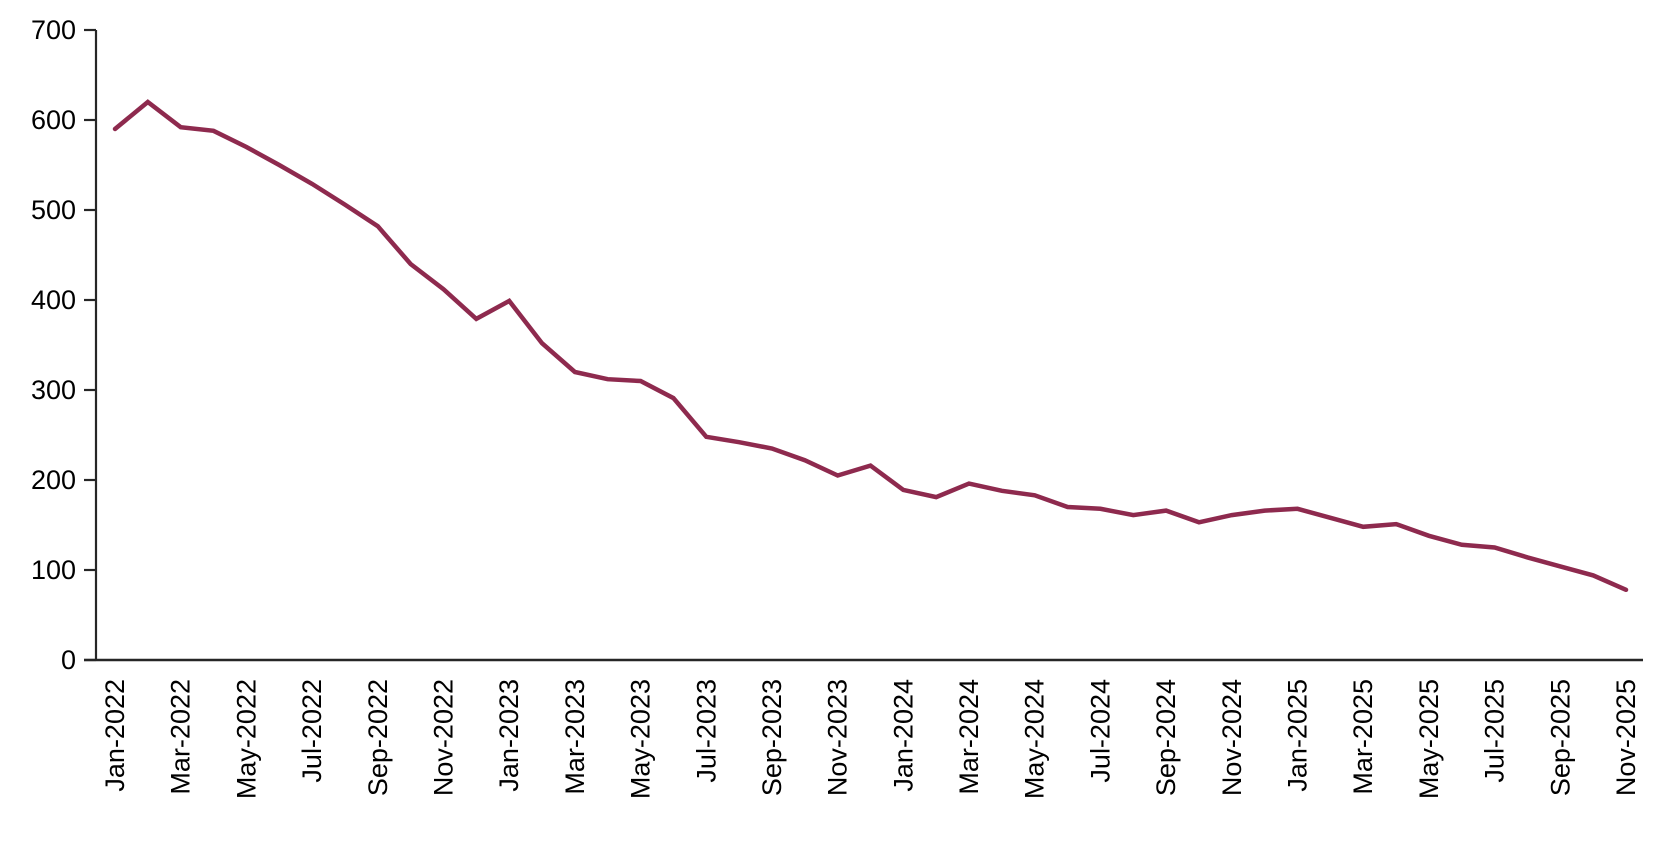  Describe the element at coordinates (443, 737) in the screenshot. I see `x-tick-label: Nov-2022` at that location.